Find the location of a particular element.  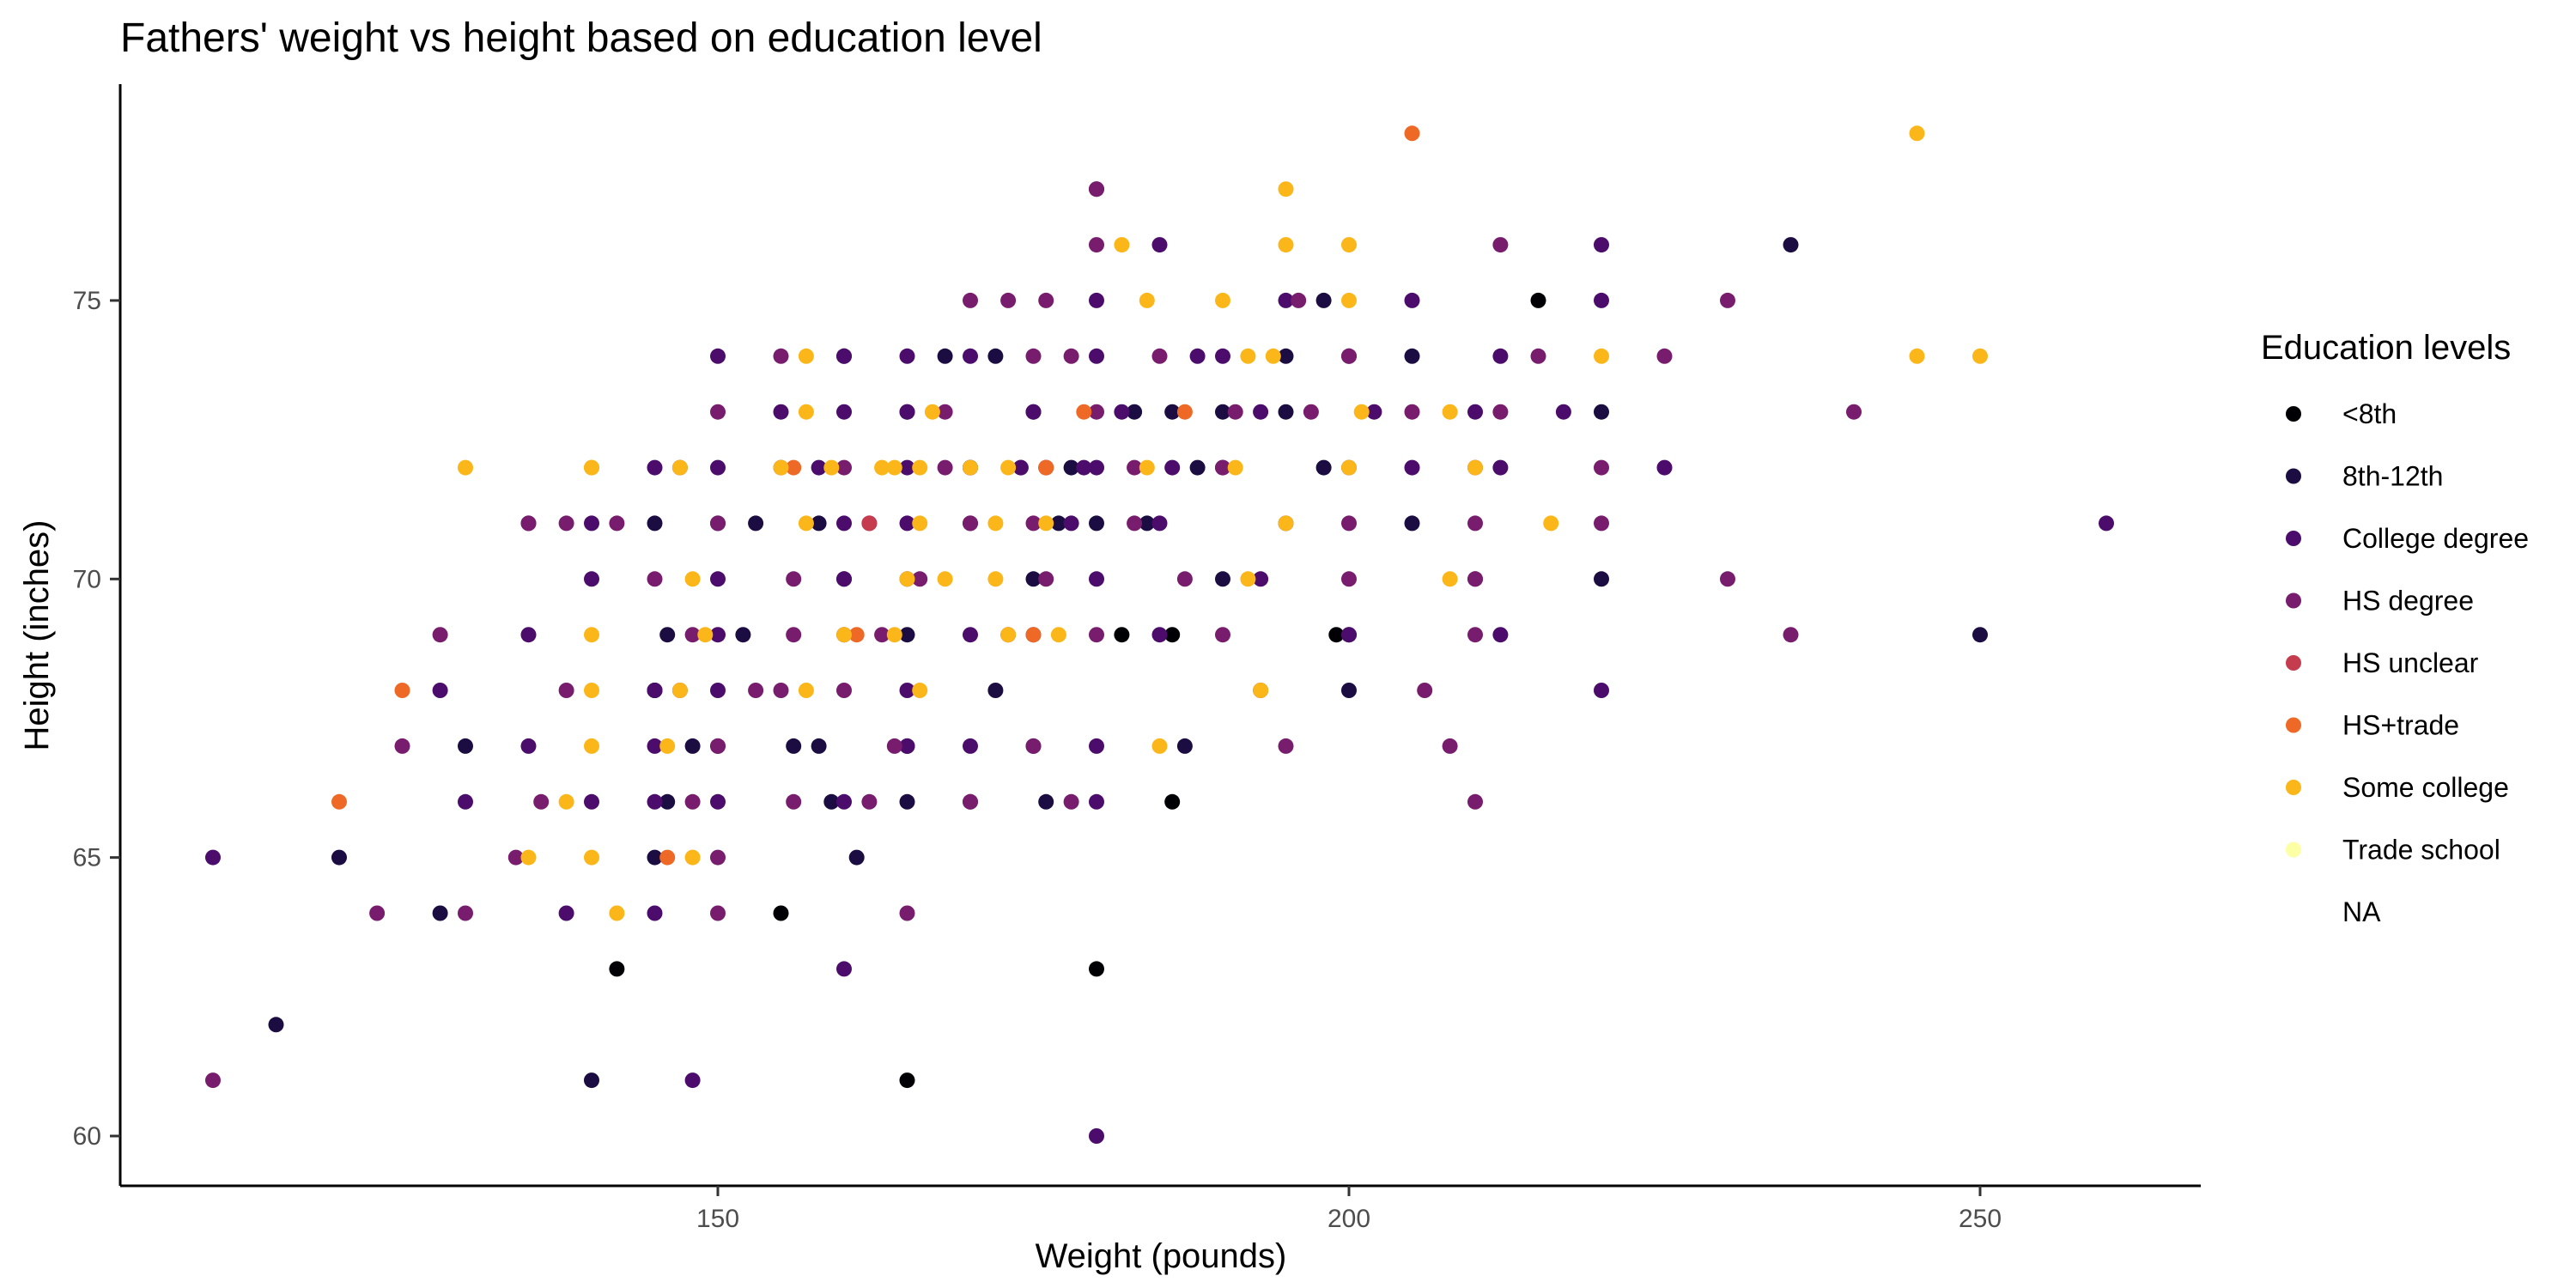

legend-label: NA is located at coordinates (2361, 911).